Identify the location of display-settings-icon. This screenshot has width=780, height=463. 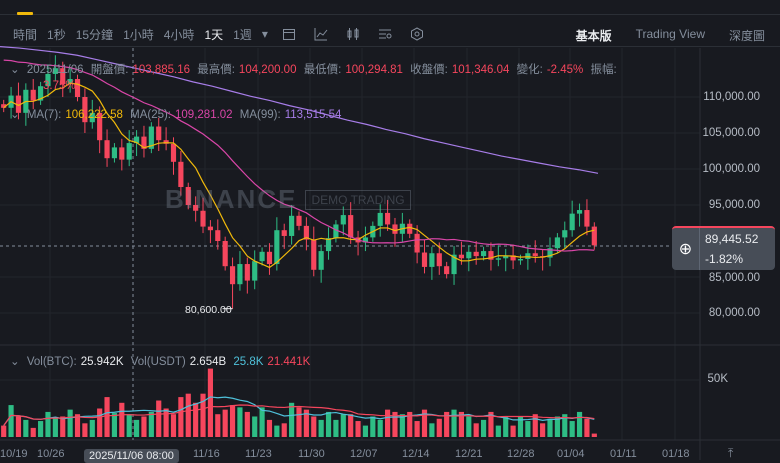
(417, 34).